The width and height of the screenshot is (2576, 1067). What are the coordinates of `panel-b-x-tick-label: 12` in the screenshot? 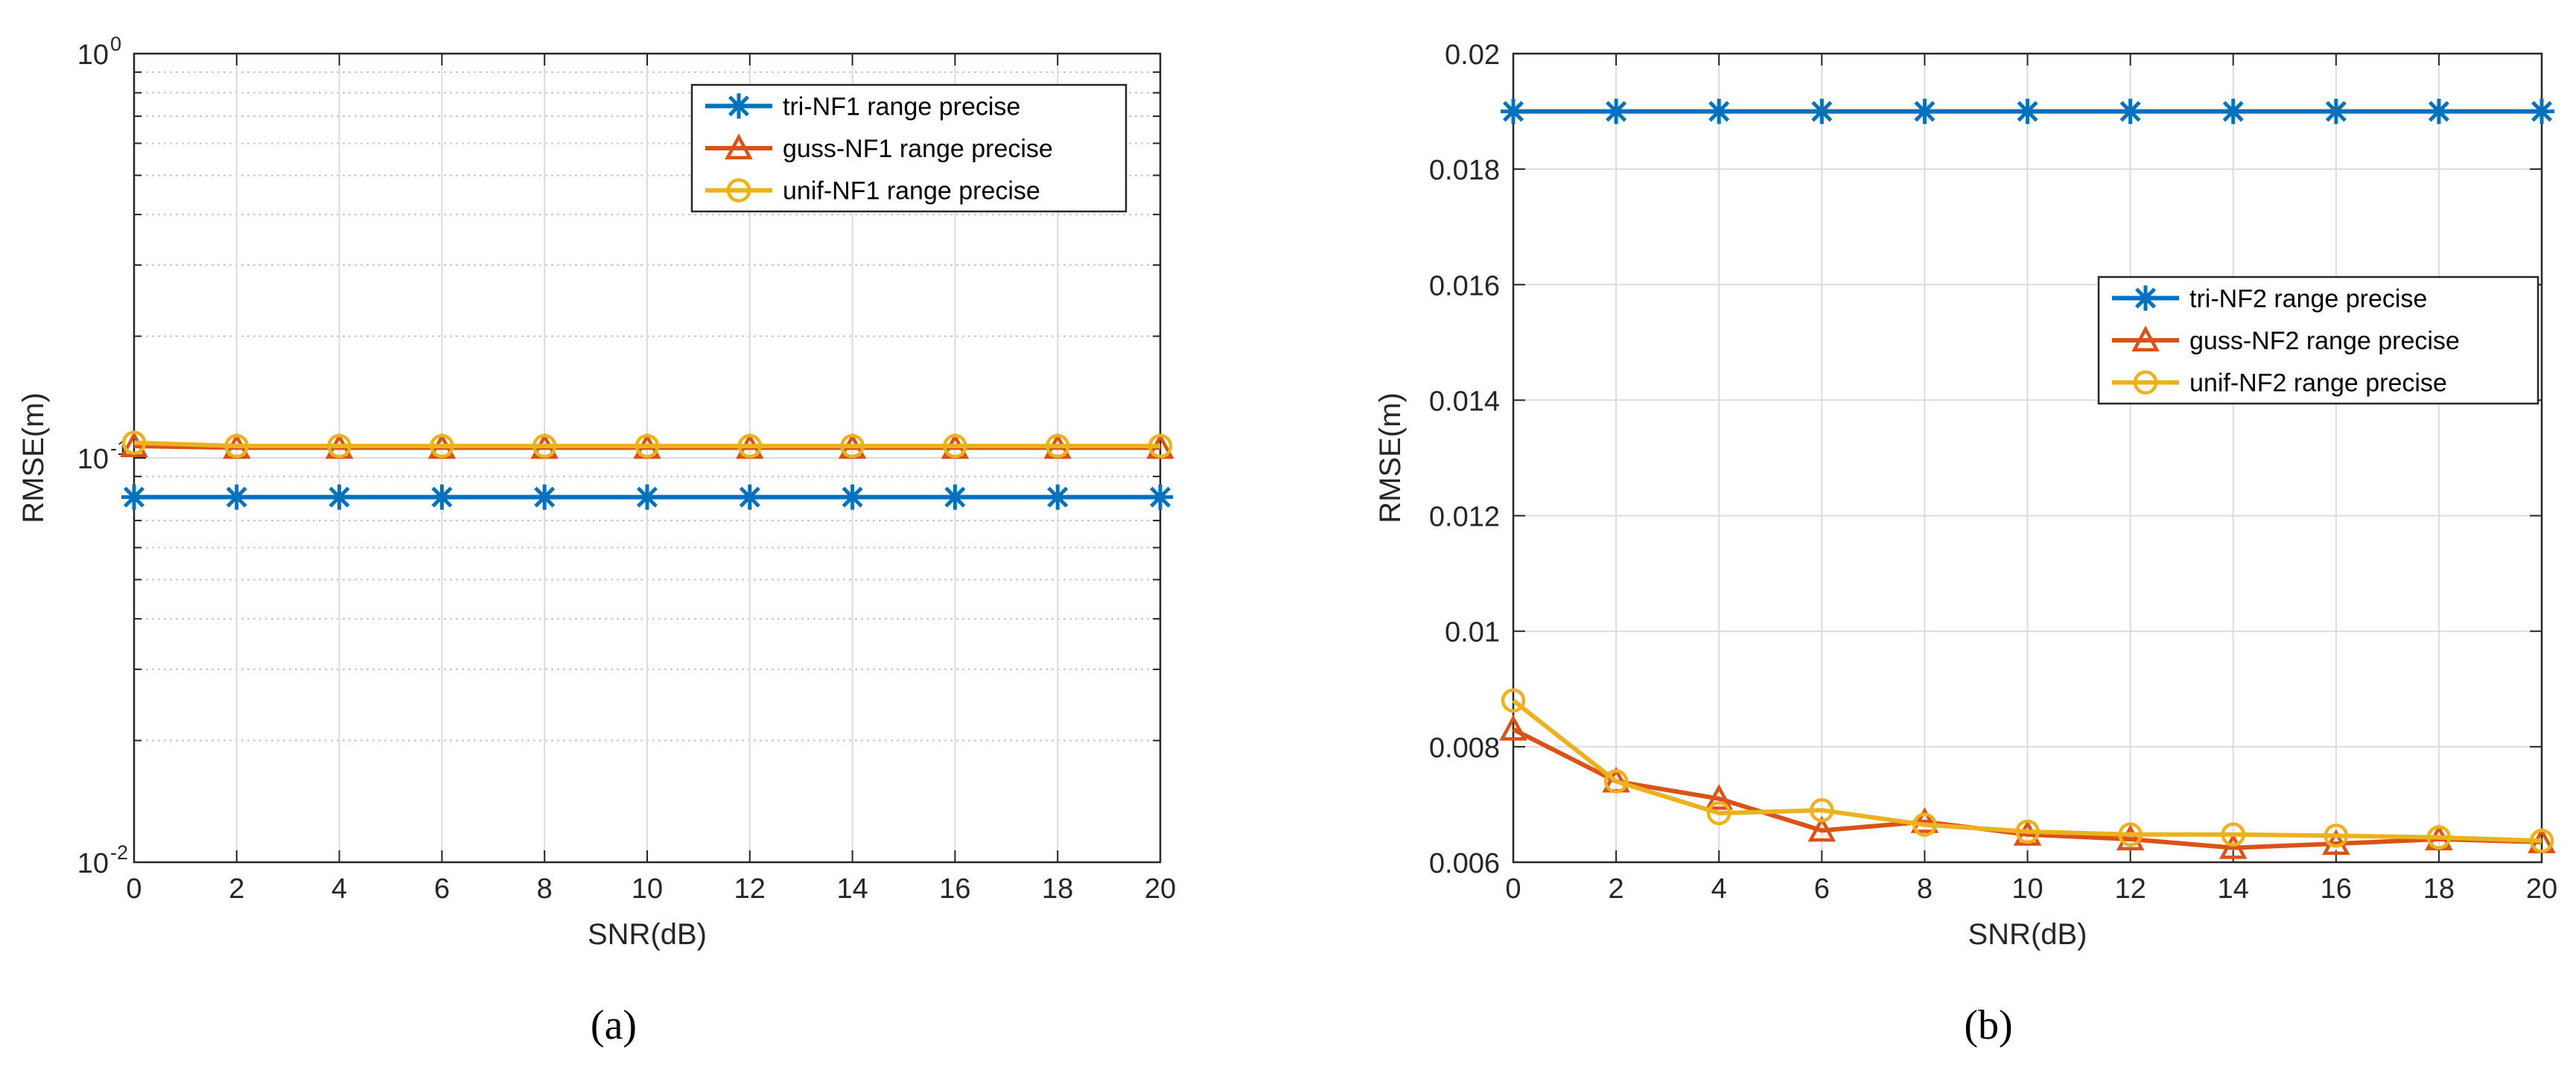 It's located at (2130, 889).